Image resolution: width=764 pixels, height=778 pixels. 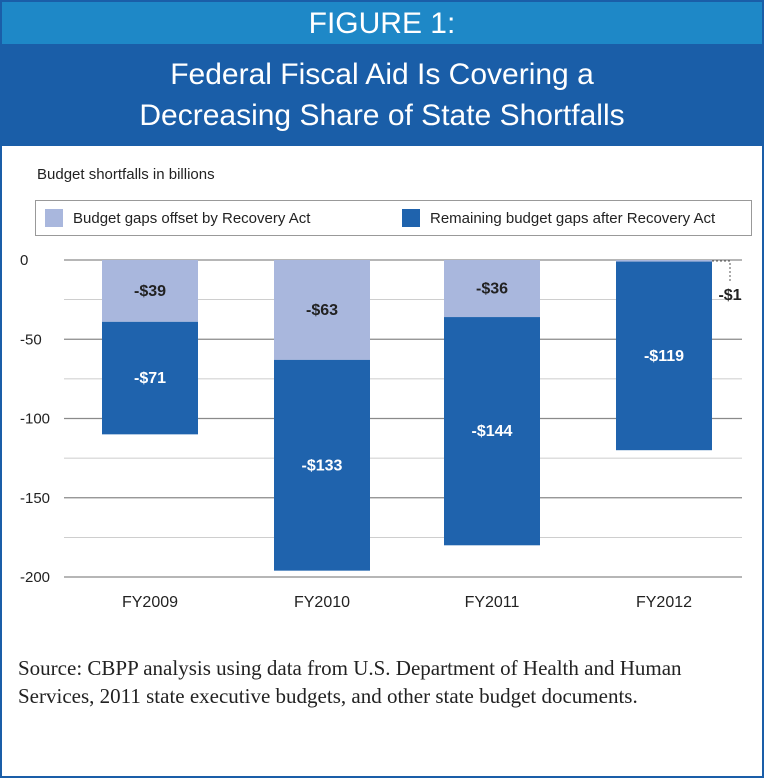 What do you see at coordinates (54, 218) in the screenshot?
I see `legend-swatch-offset` at bounding box center [54, 218].